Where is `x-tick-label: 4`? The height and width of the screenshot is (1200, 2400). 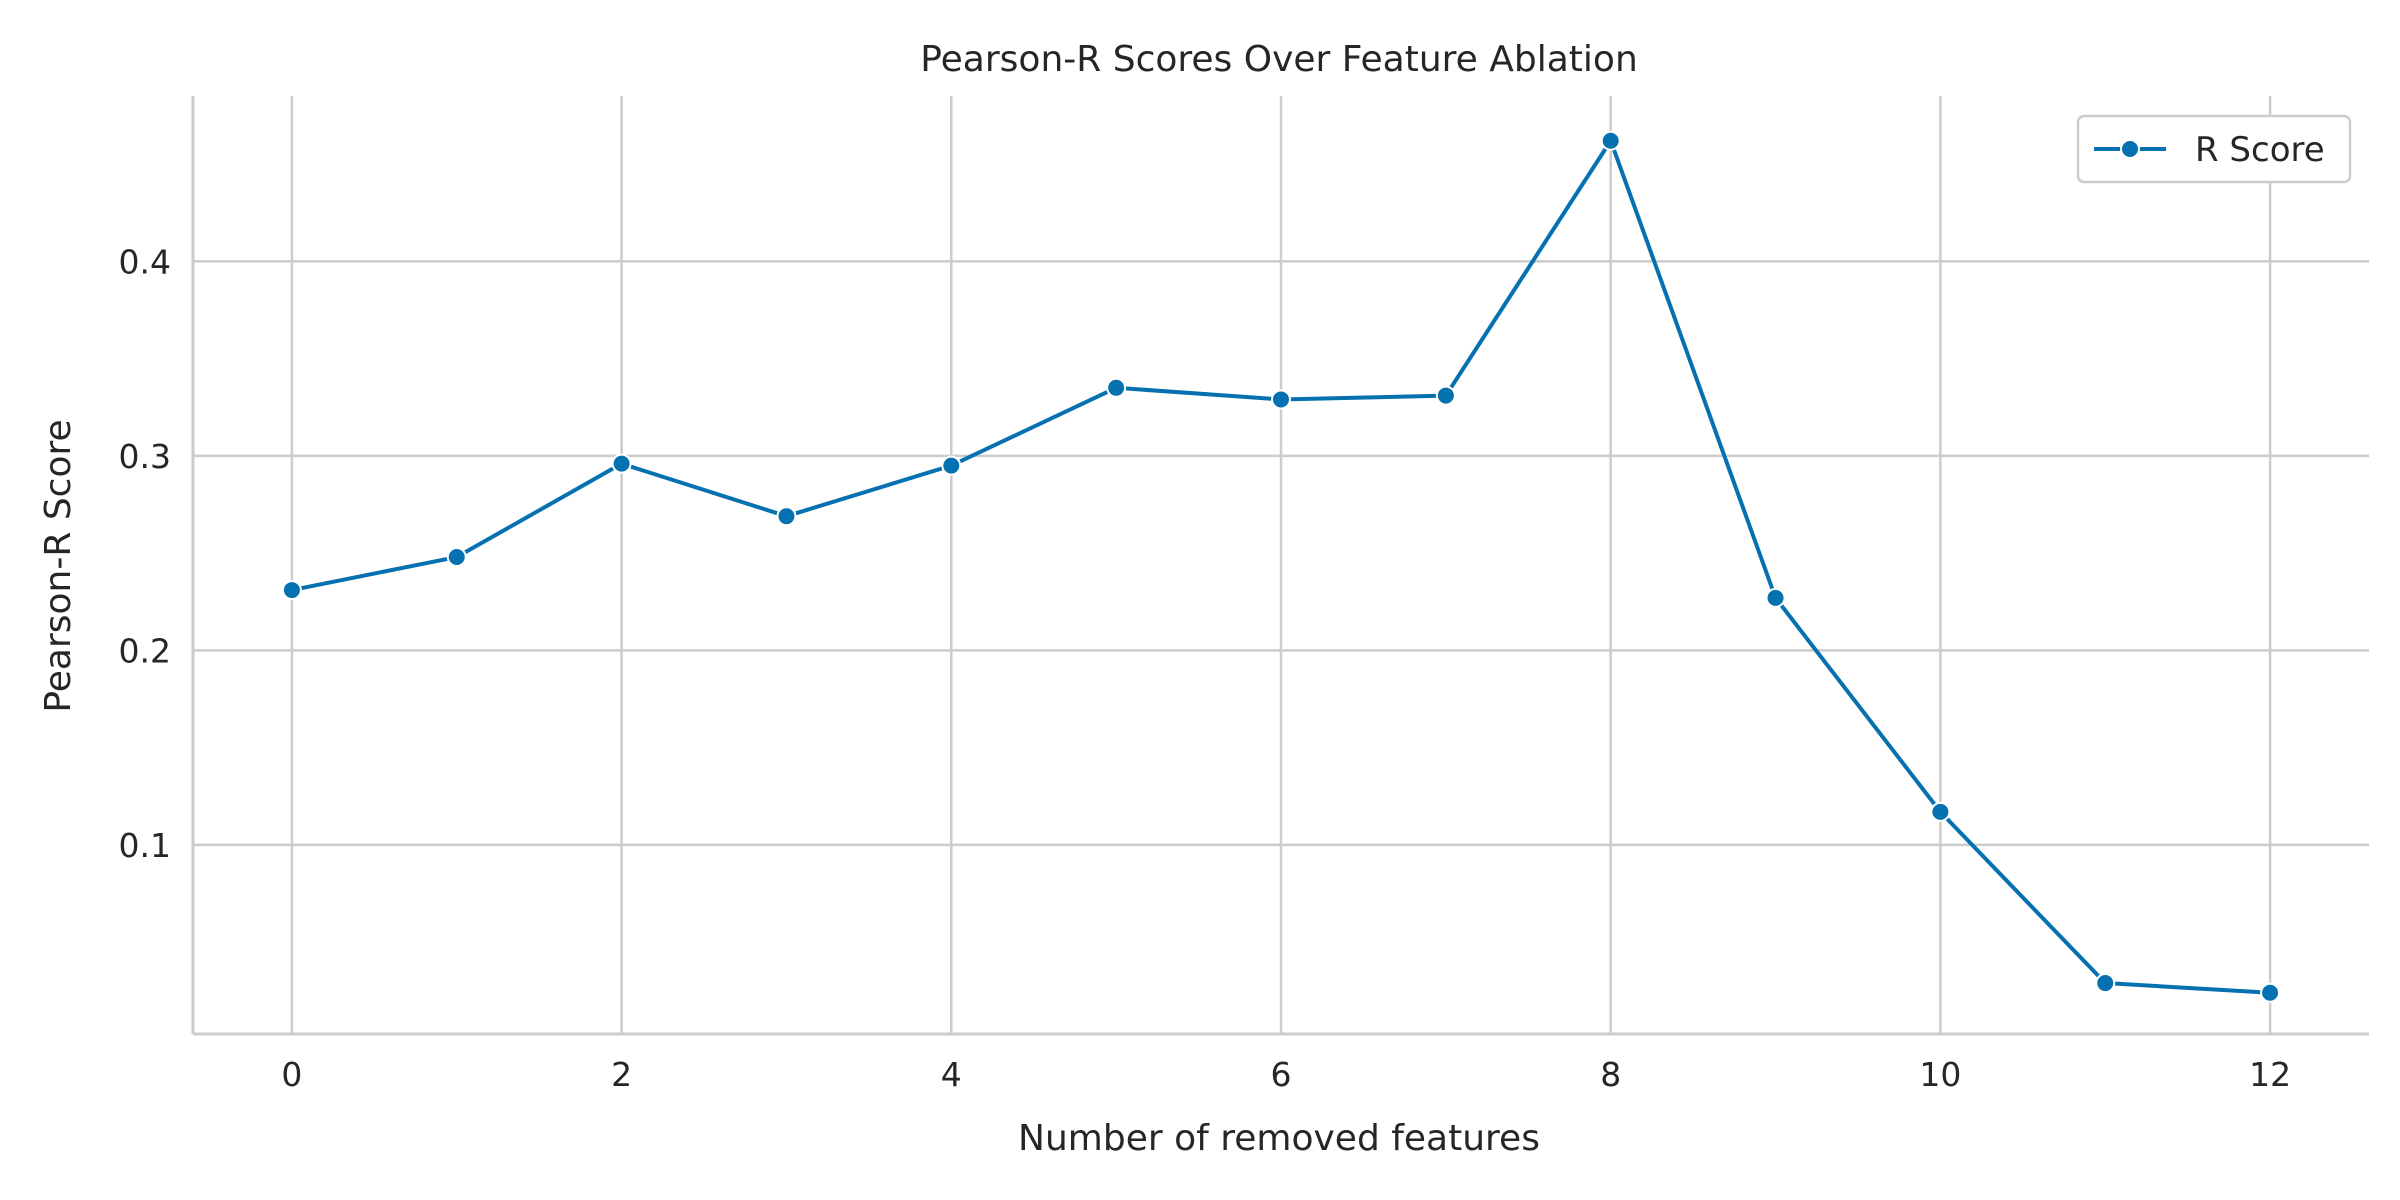
x-tick-label: 4 is located at coordinates (951, 1074).